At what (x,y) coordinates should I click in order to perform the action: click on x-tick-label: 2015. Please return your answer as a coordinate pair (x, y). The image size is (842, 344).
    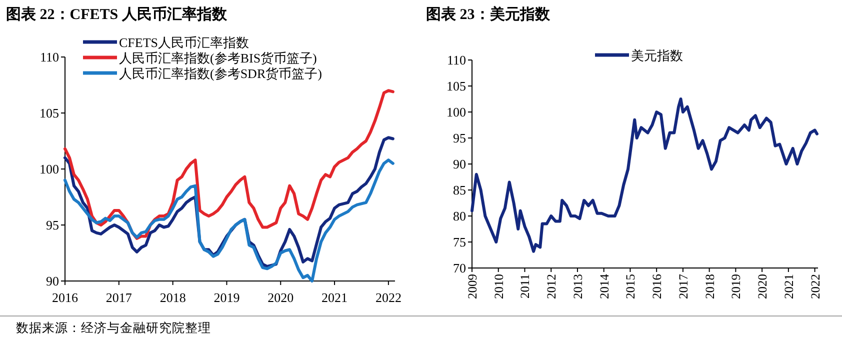
    Looking at the image, I should click on (631, 286).